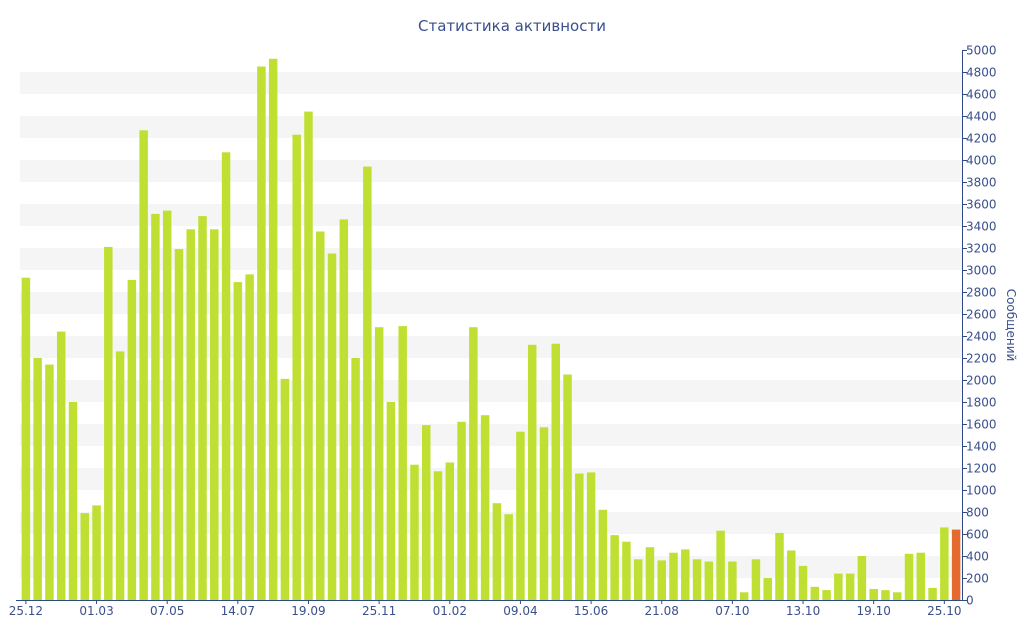  Describe the element at coordinates (981, 359) in the screenshot. I see `y-tick-label: 2200` at that location.